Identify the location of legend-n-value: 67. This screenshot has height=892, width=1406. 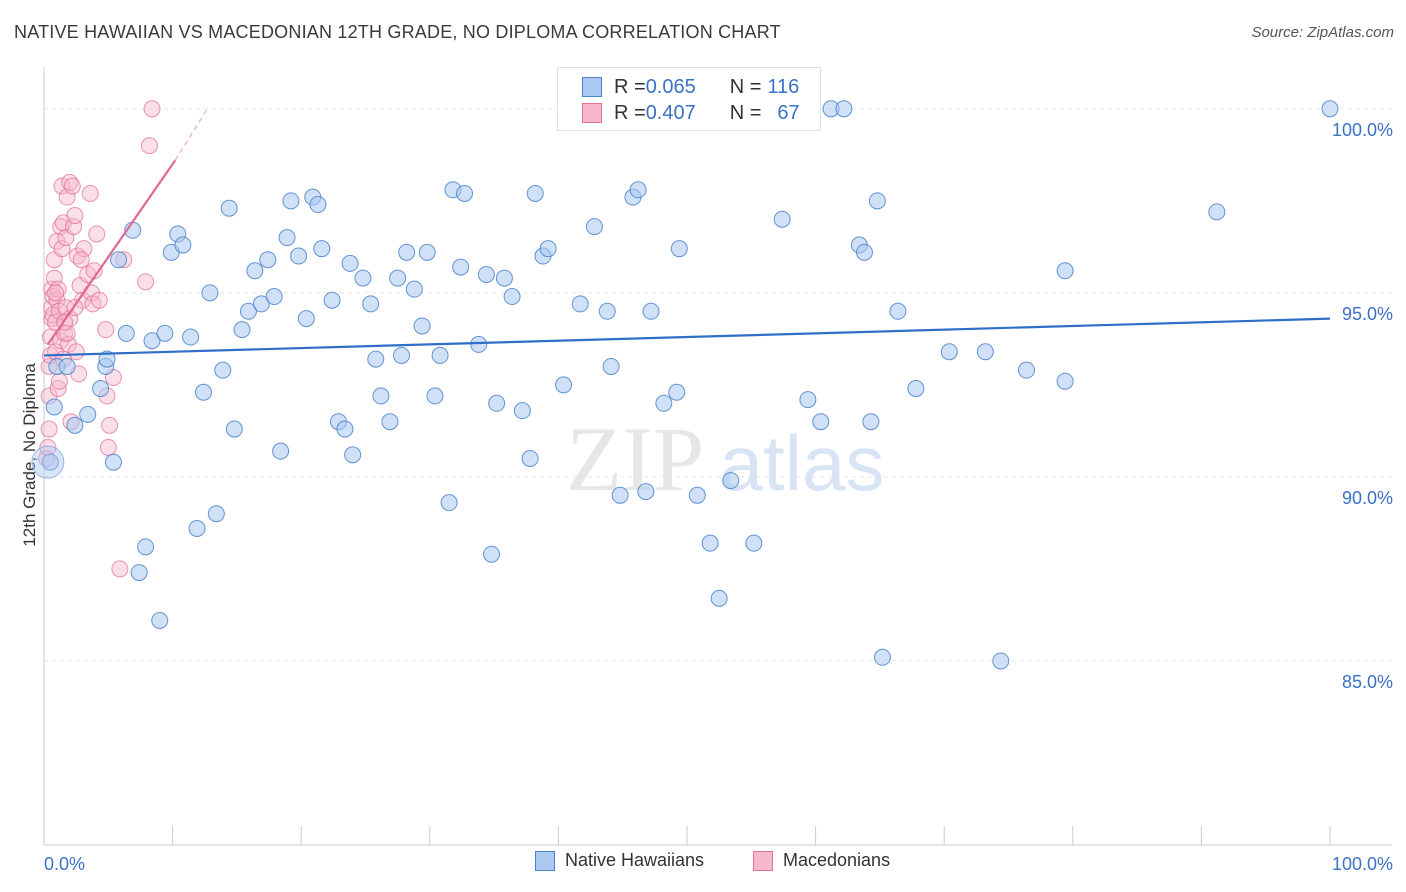
(788, 112).